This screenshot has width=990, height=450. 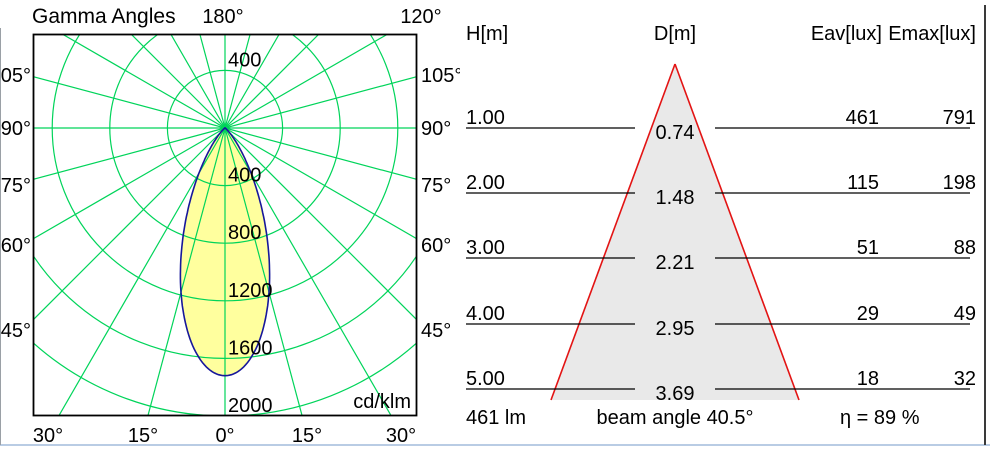 What do you see at coordinates (868, 248) in the screenshot?
I see `average-illuminance-value: 51` at bounding box center [868, 248].